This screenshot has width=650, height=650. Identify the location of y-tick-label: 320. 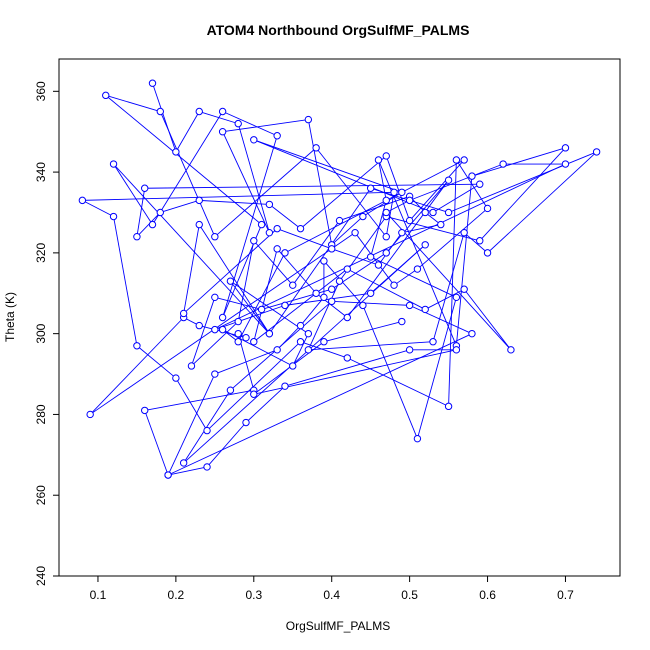
(41, 253).